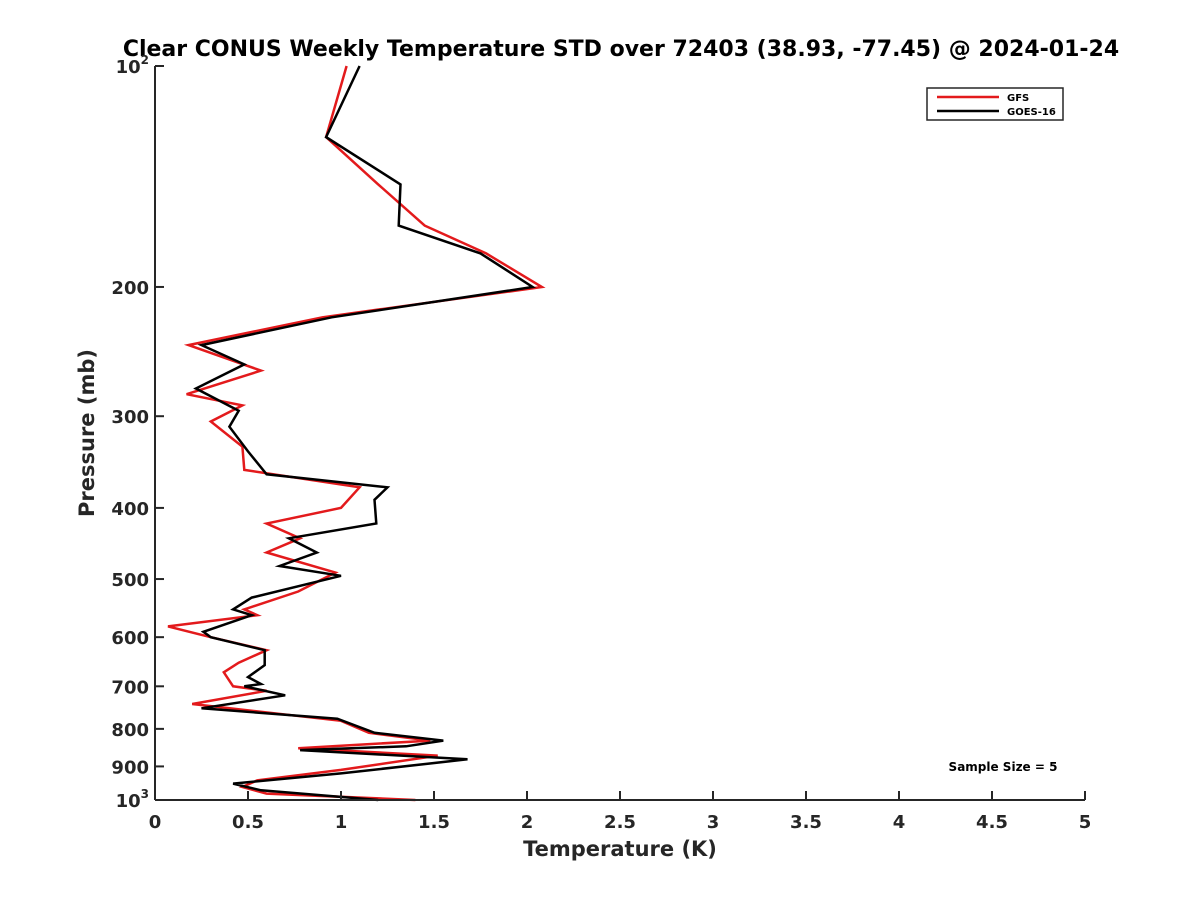 The width and height of the screenshot is (1200, 900). I want to click on y-tick-label: 400, so click(130, 509).